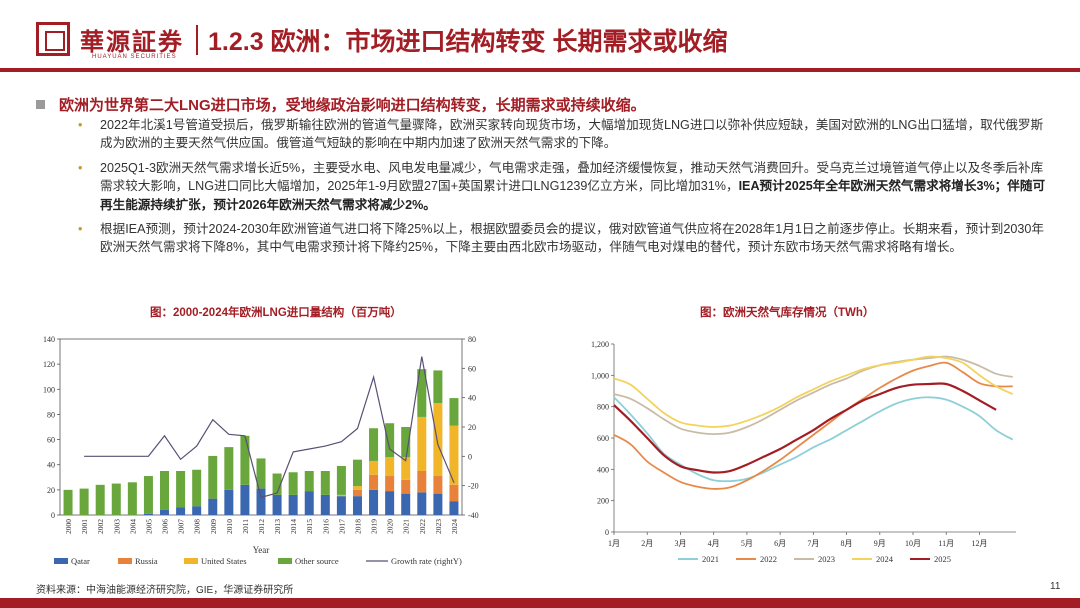  I want to click on x-tick-label: 8月, so click(847, 543).